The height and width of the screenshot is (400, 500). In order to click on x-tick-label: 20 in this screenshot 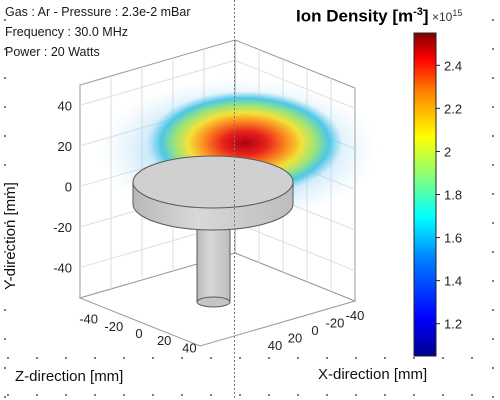, I will do `click(295, 338)`.